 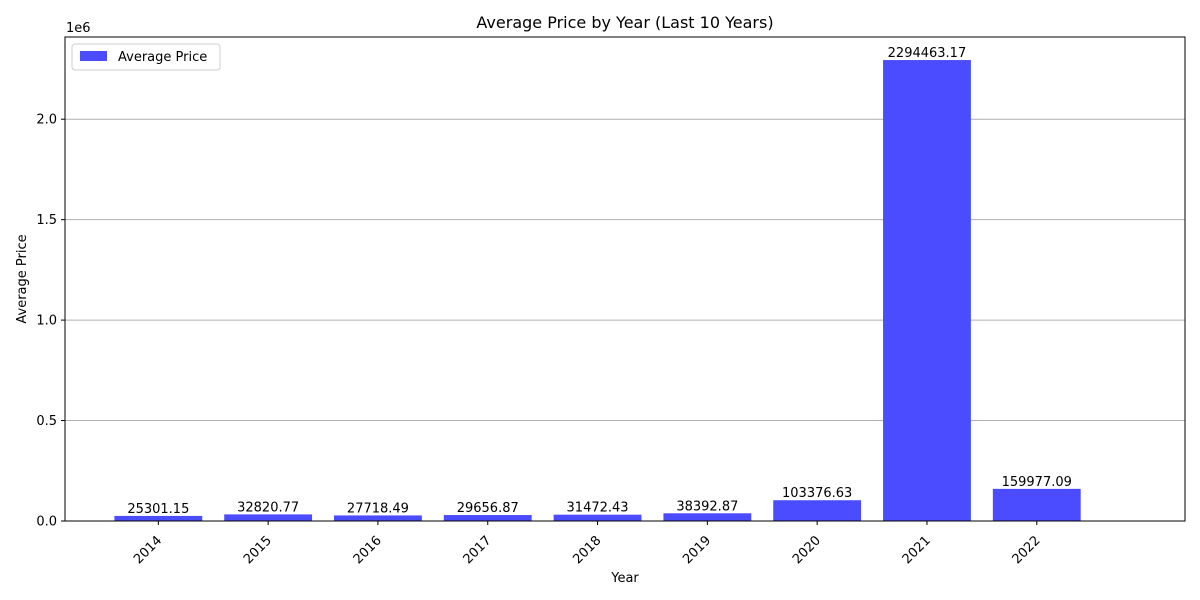 I want to click on x-axis-label: Year, so click(x=624, y=578).